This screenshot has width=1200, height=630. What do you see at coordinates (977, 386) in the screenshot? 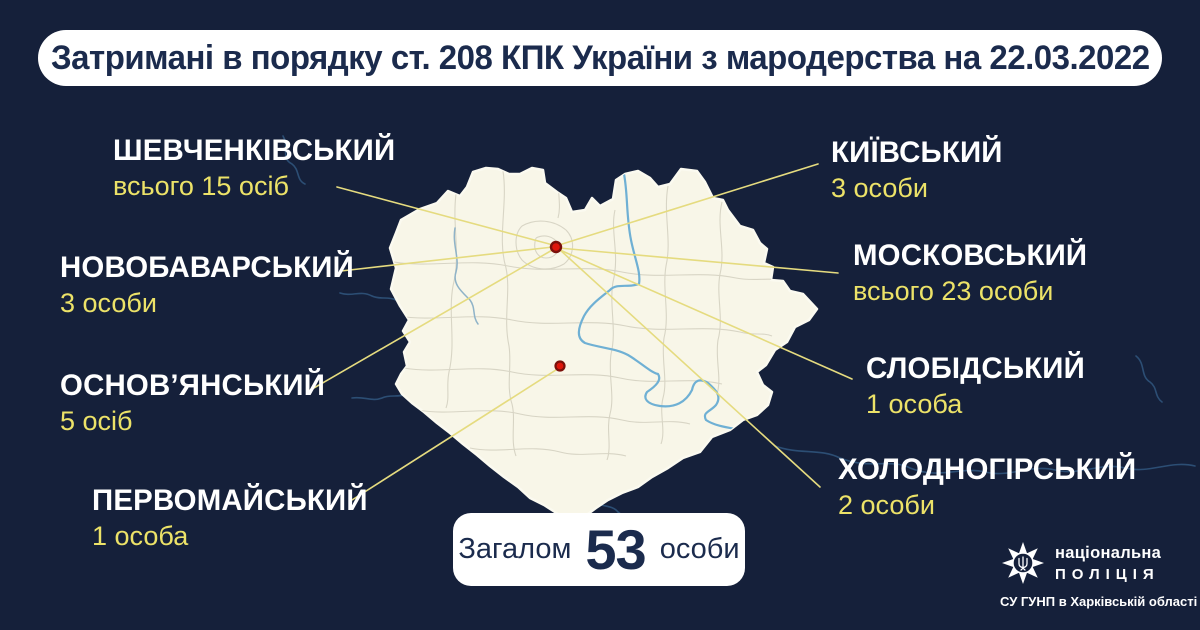
I see `district-label-slobidskyi: СЛОБІДСЬКИЙ 1 особа` at bounding box center [977, 386].